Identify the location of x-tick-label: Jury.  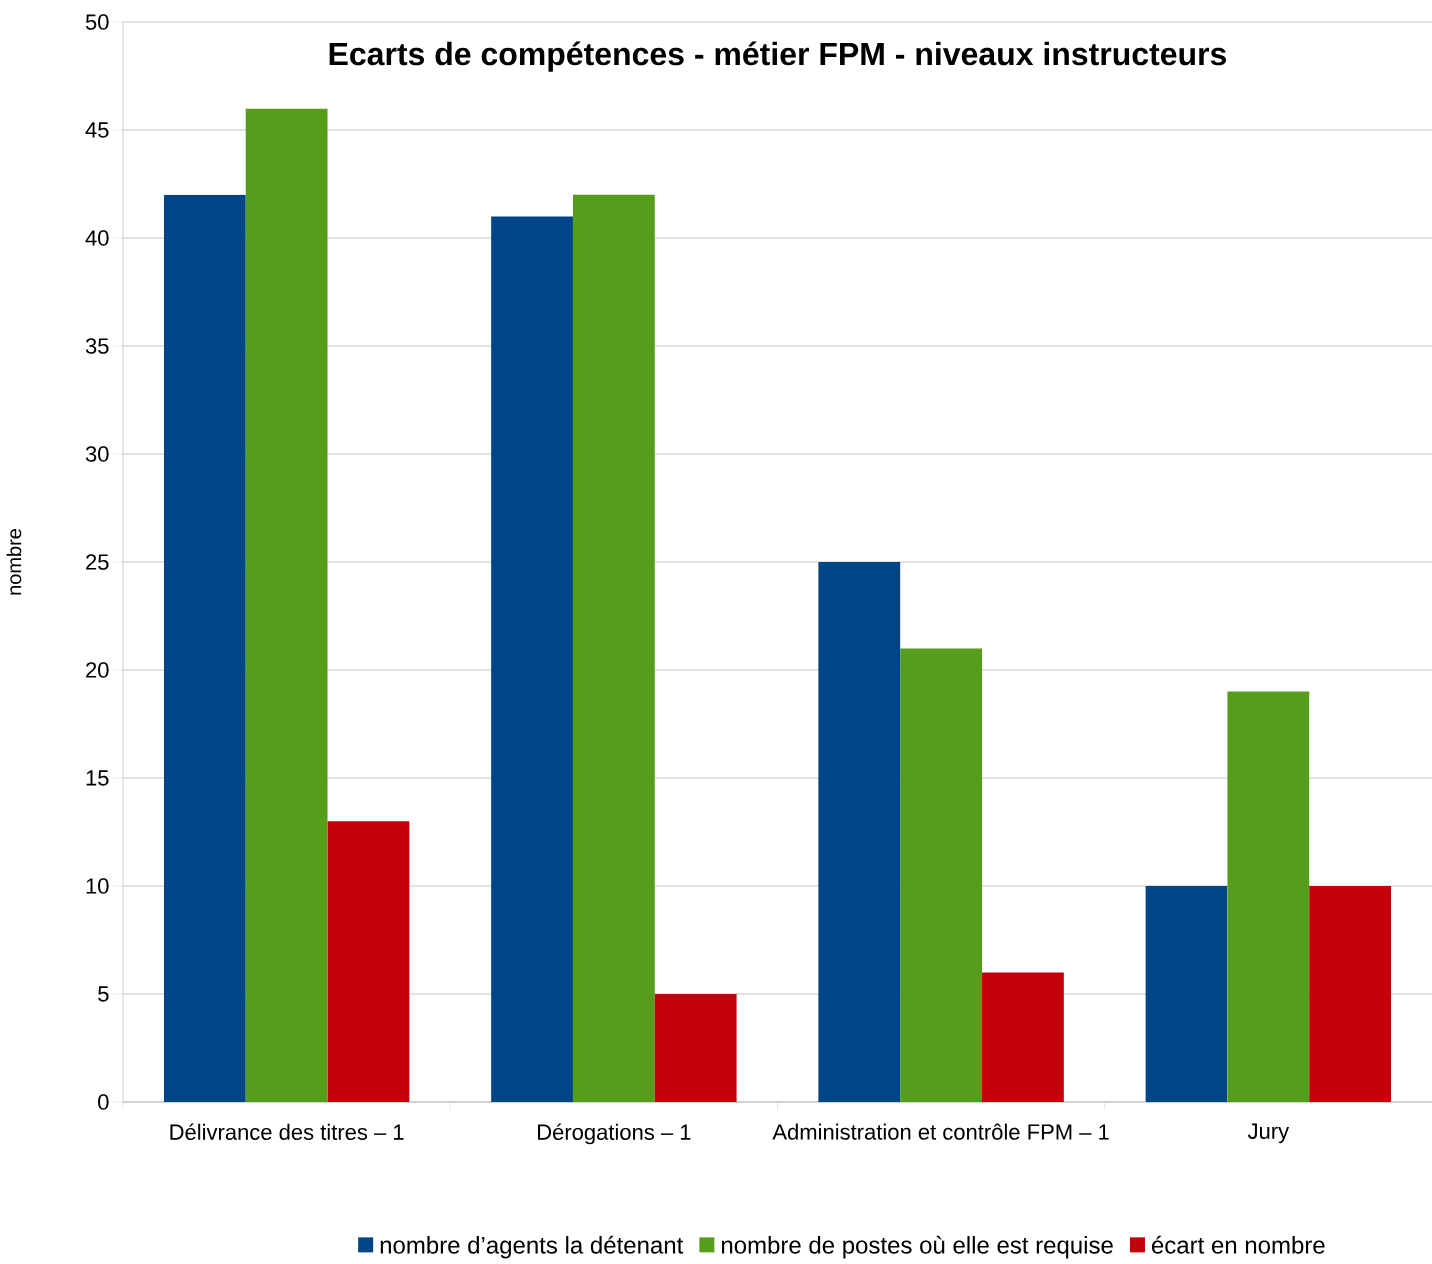
(1268, 1133).